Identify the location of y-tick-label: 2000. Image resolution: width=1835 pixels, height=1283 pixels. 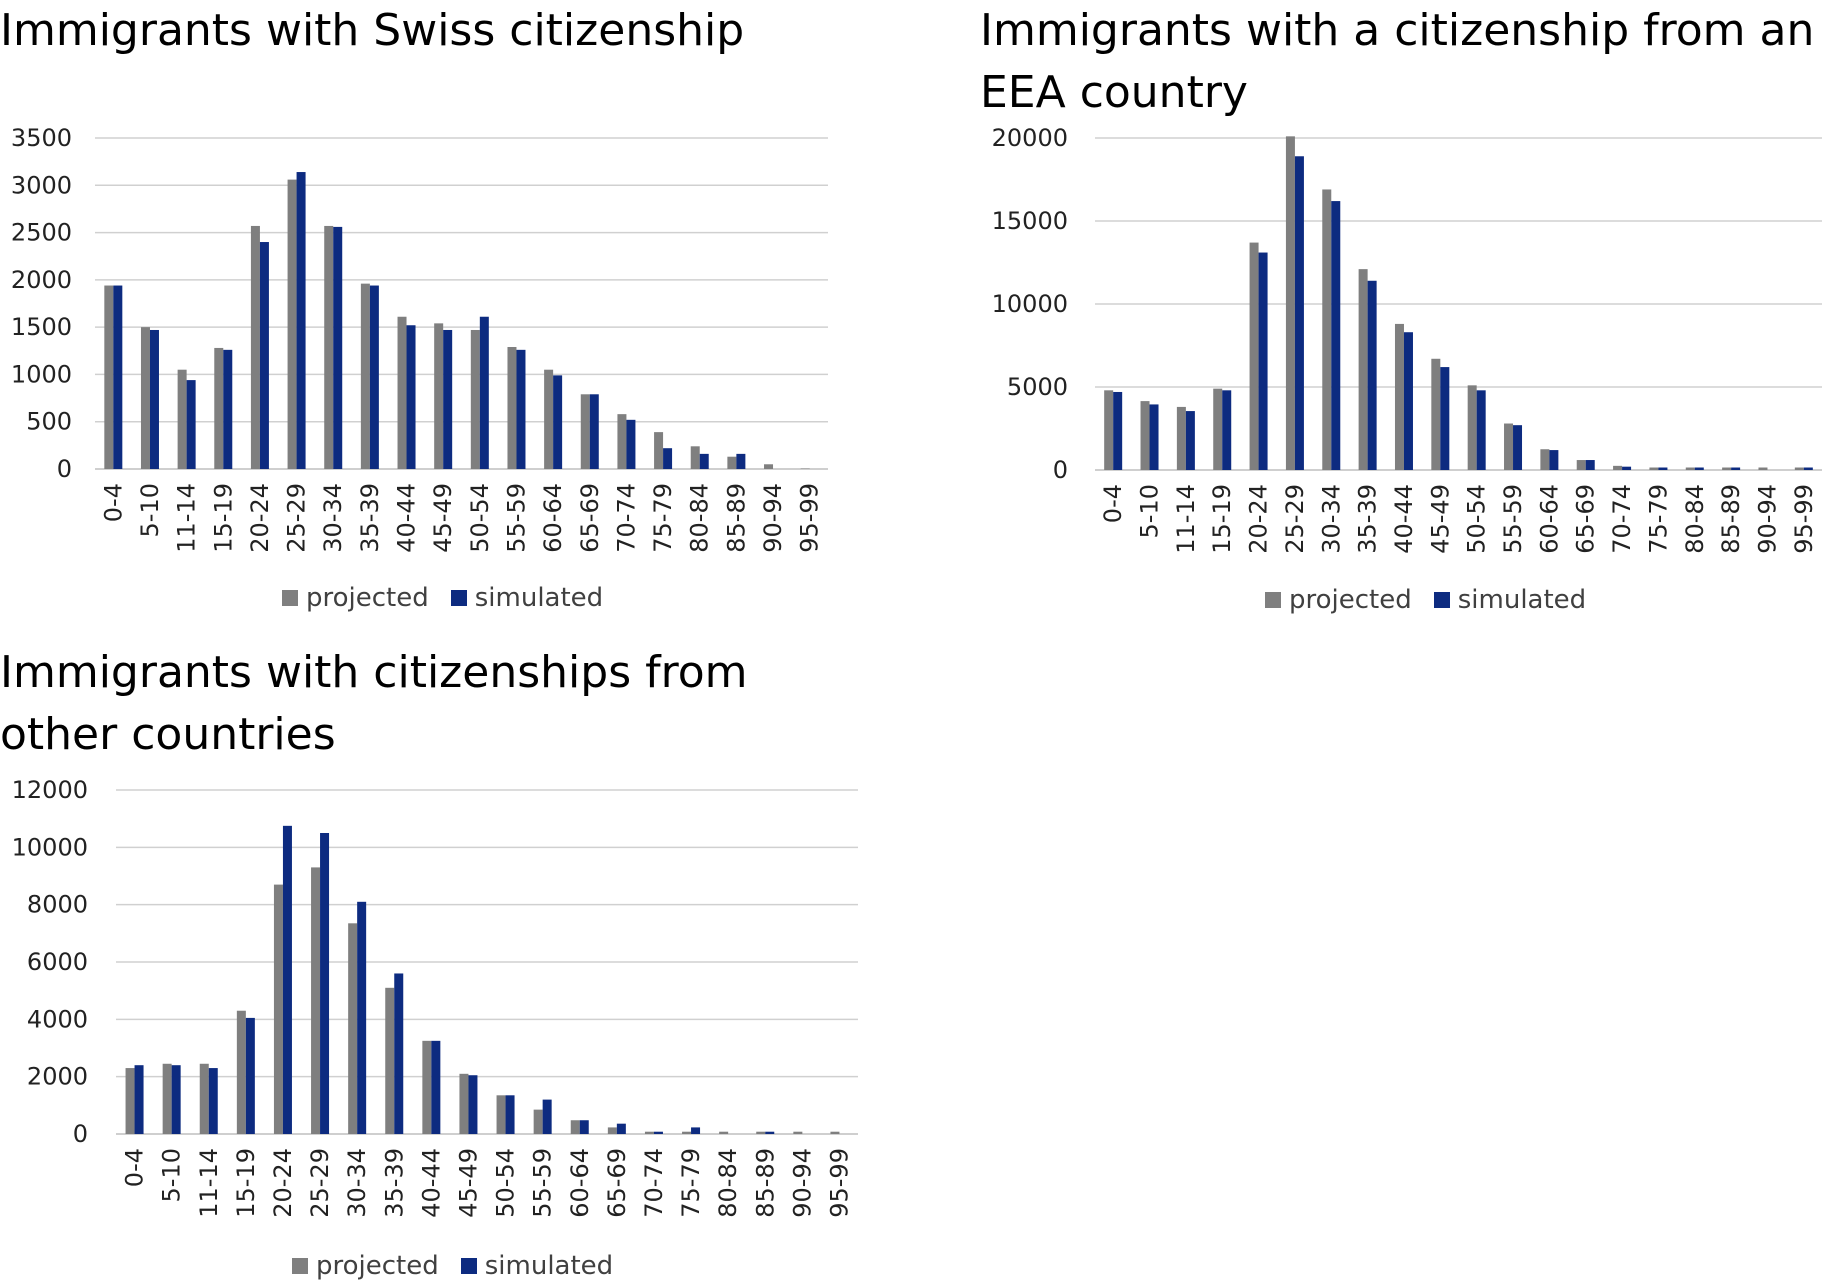
(41, 280).